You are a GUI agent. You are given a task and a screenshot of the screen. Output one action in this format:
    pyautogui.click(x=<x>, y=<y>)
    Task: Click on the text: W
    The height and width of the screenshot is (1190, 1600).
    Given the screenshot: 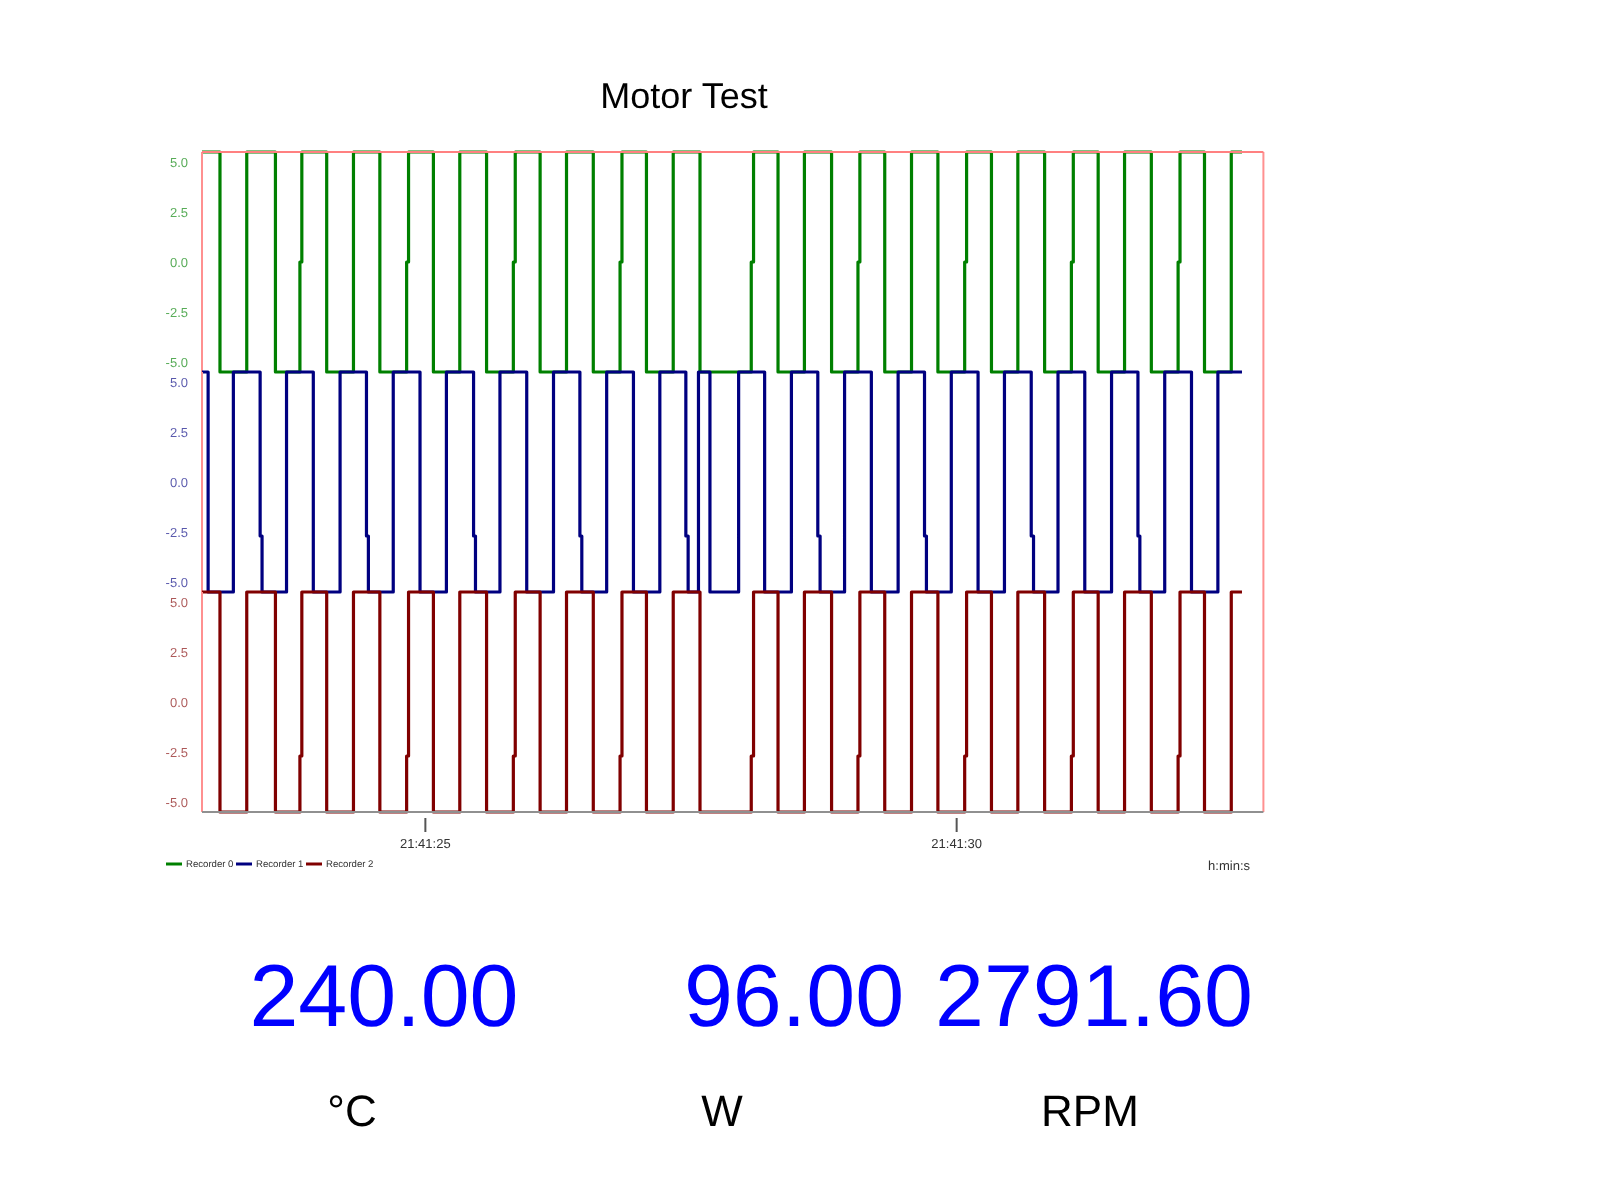 What is the action you would take?
    pyautogui.click(x=722, y=1111)
    